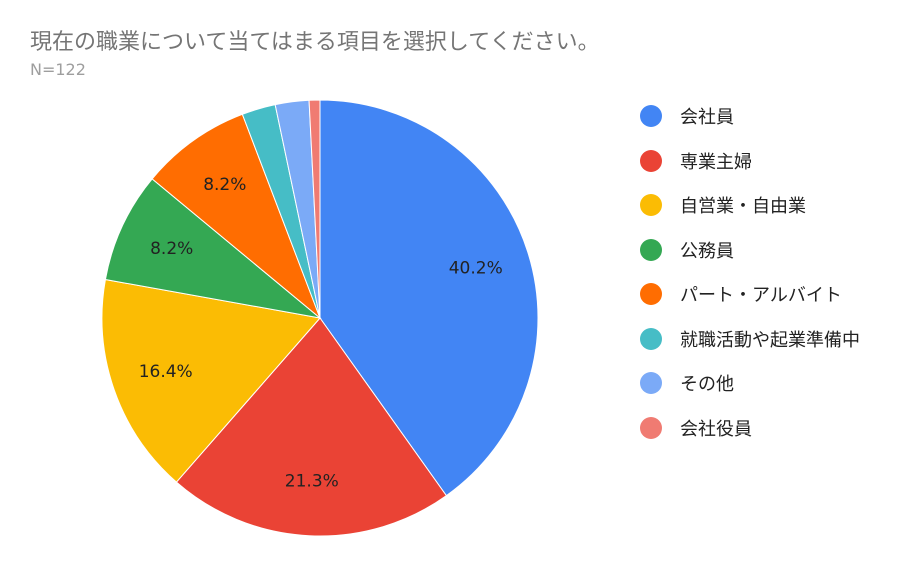 This screenshot has height=564, width=910. Describe the element at coordinates (315, 42) in the screenshot. I see `chart-title: 現在の職業について当てはまる項目を選択してください。` at that location.